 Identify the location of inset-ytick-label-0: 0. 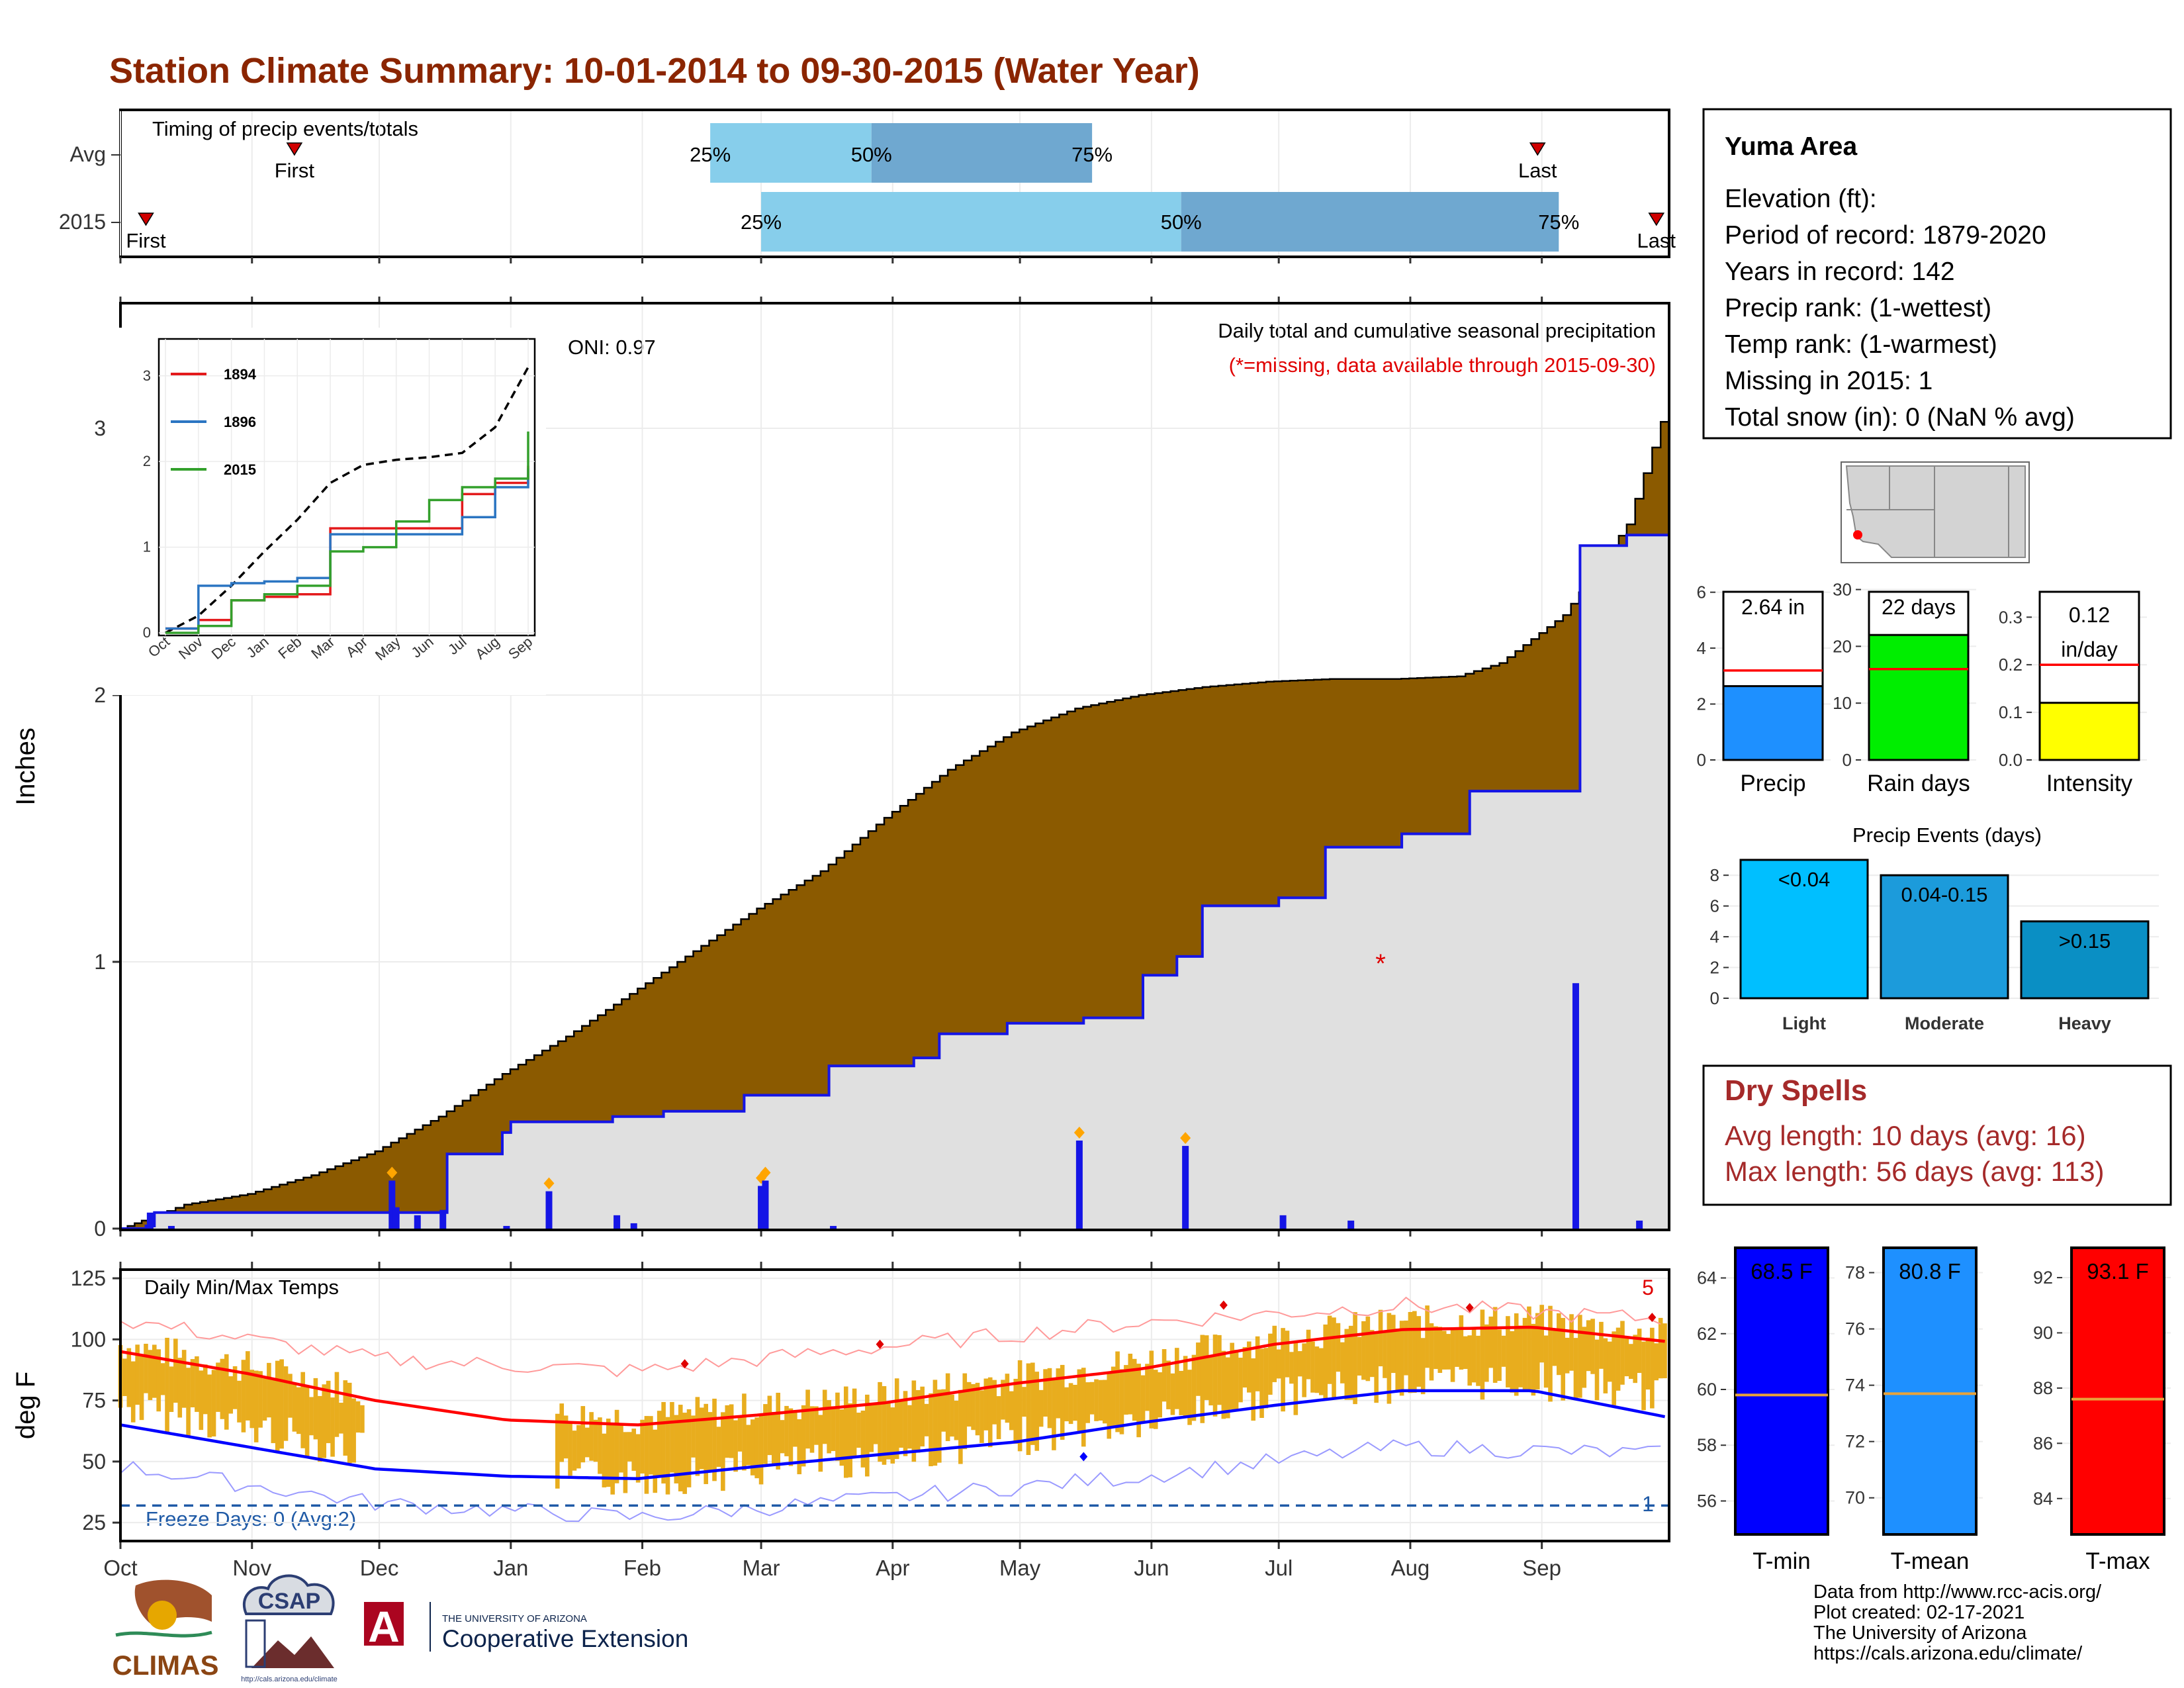
(147, 632).